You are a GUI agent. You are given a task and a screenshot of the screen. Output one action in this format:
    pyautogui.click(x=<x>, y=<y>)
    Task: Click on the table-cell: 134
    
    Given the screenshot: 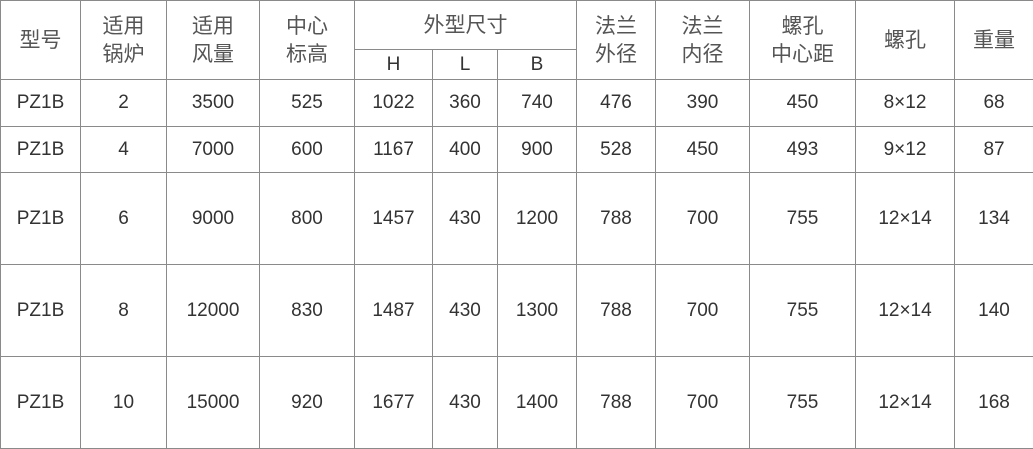 What is the action you would take?
    pyautogui.click(x=994, y=219)
    